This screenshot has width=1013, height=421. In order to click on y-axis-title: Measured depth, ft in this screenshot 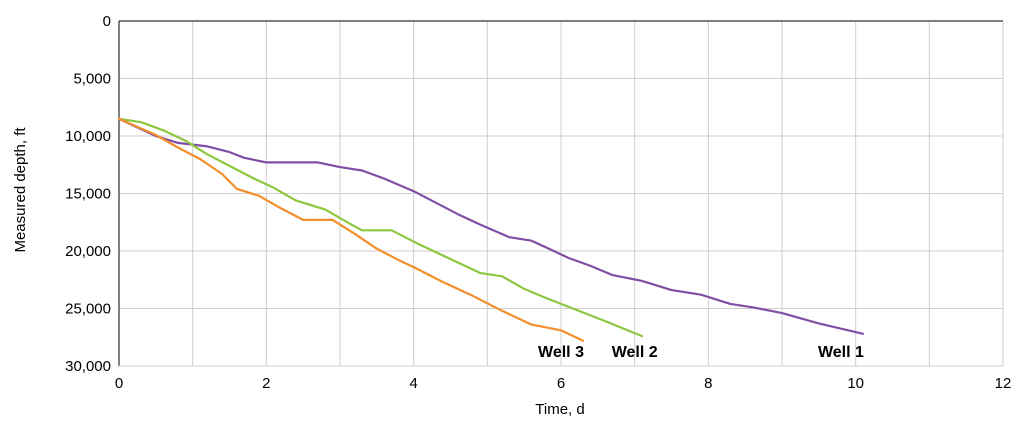, I will do `click(20, 190)`.